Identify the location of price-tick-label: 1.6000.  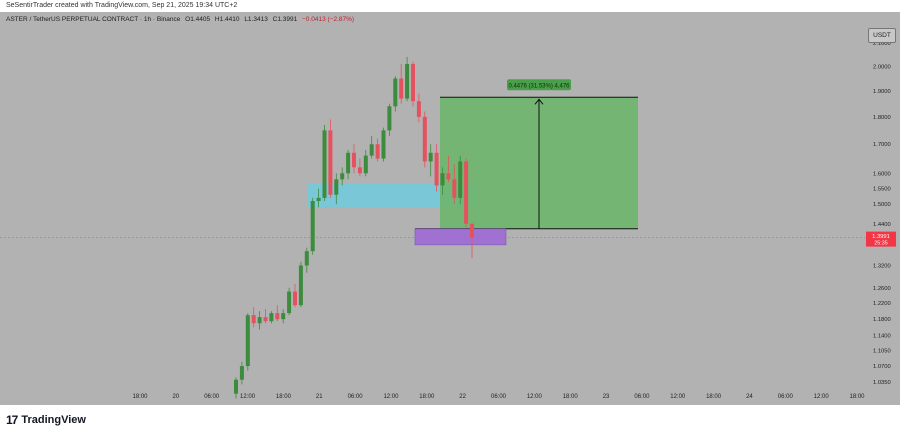
(882, 174).